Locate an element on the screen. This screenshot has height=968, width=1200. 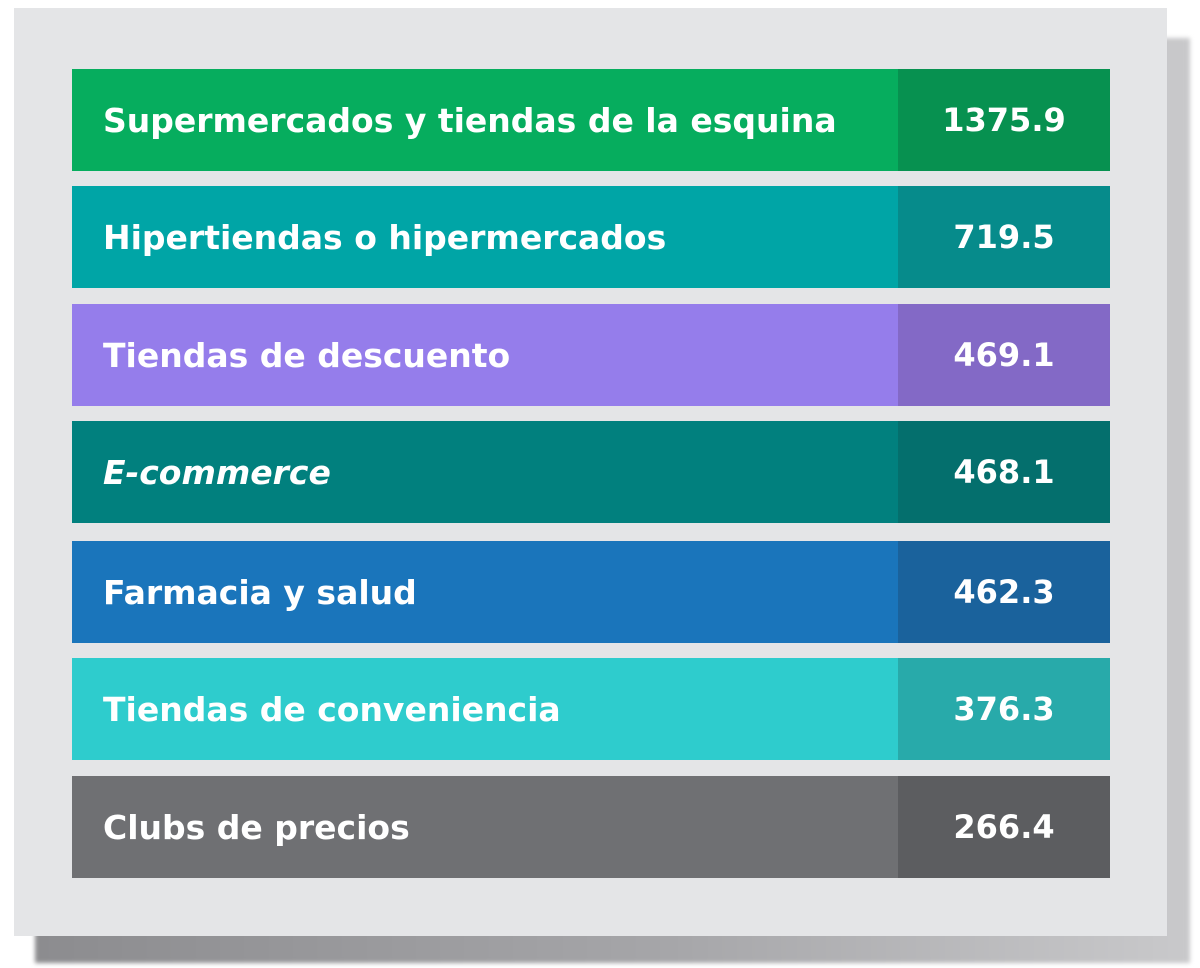
row-value: 469.1 is located at coordinates (1004, 355).